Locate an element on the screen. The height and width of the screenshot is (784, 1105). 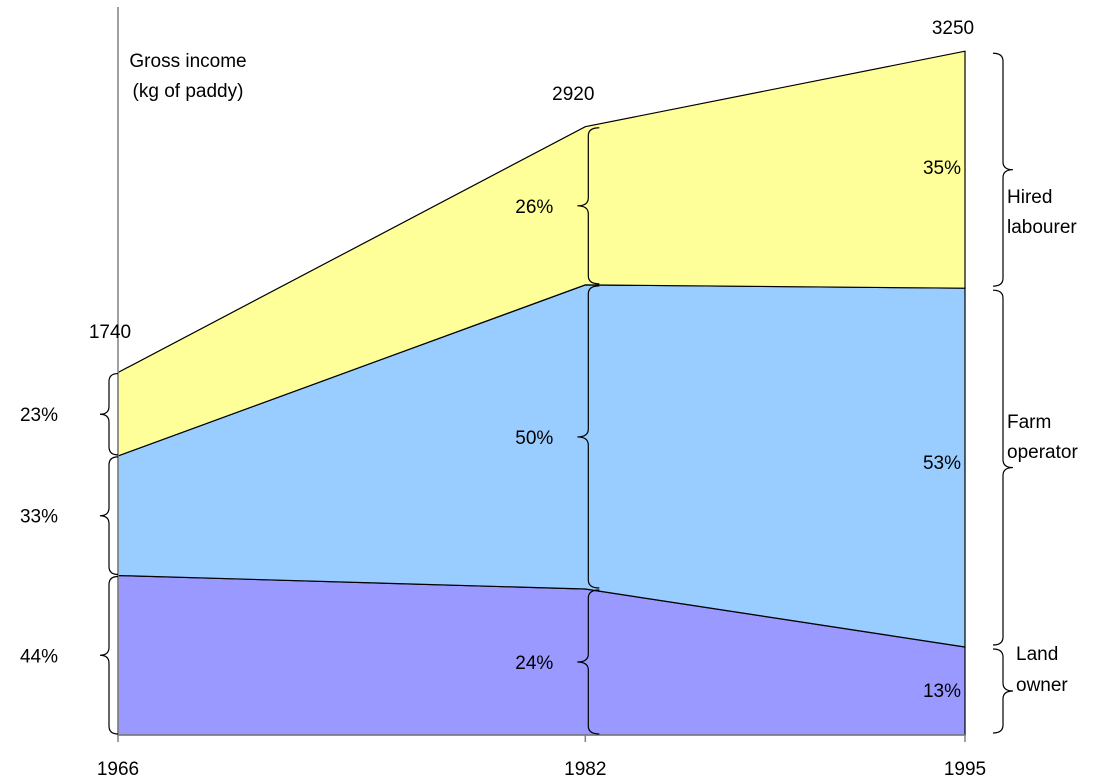
percent-label-hired-labourer-1966: 23% is located at coordinates (39, 415).